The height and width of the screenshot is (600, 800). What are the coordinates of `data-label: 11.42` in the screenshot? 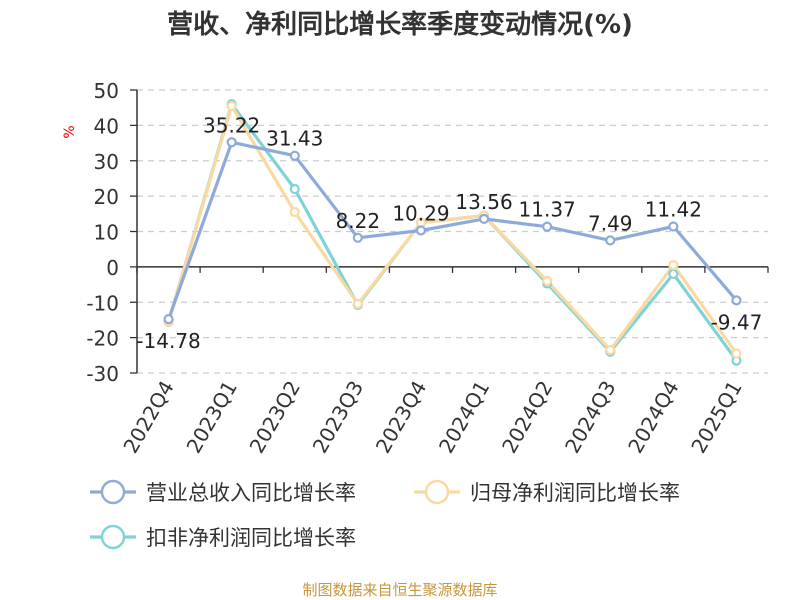 It's located at (673, 209).